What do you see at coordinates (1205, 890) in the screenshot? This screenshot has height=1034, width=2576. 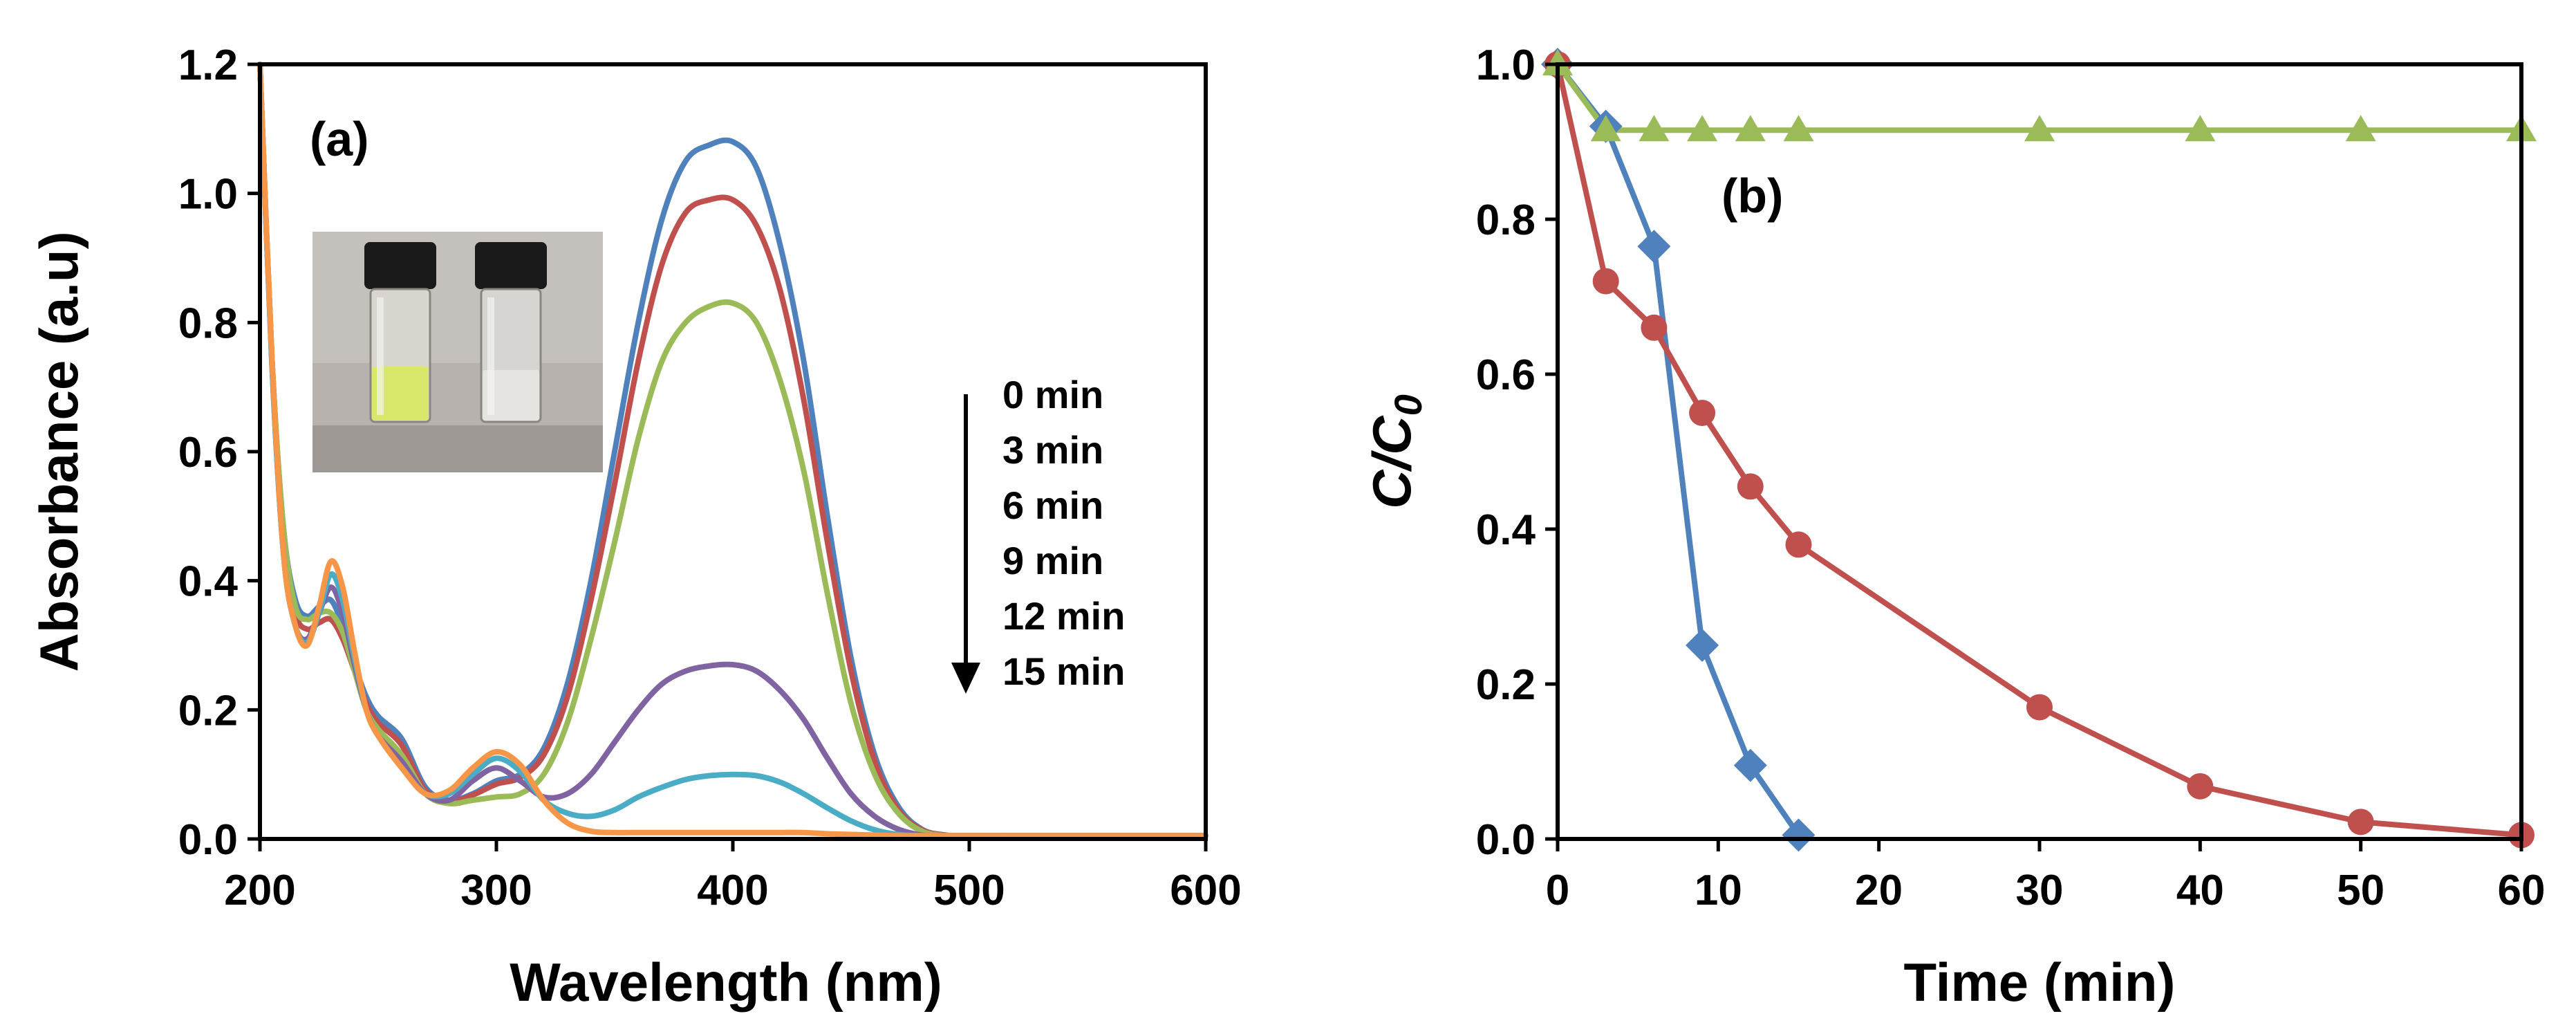 I see `panel-a-x-tick-label-600: 600` at bounding box center [1205, 890].